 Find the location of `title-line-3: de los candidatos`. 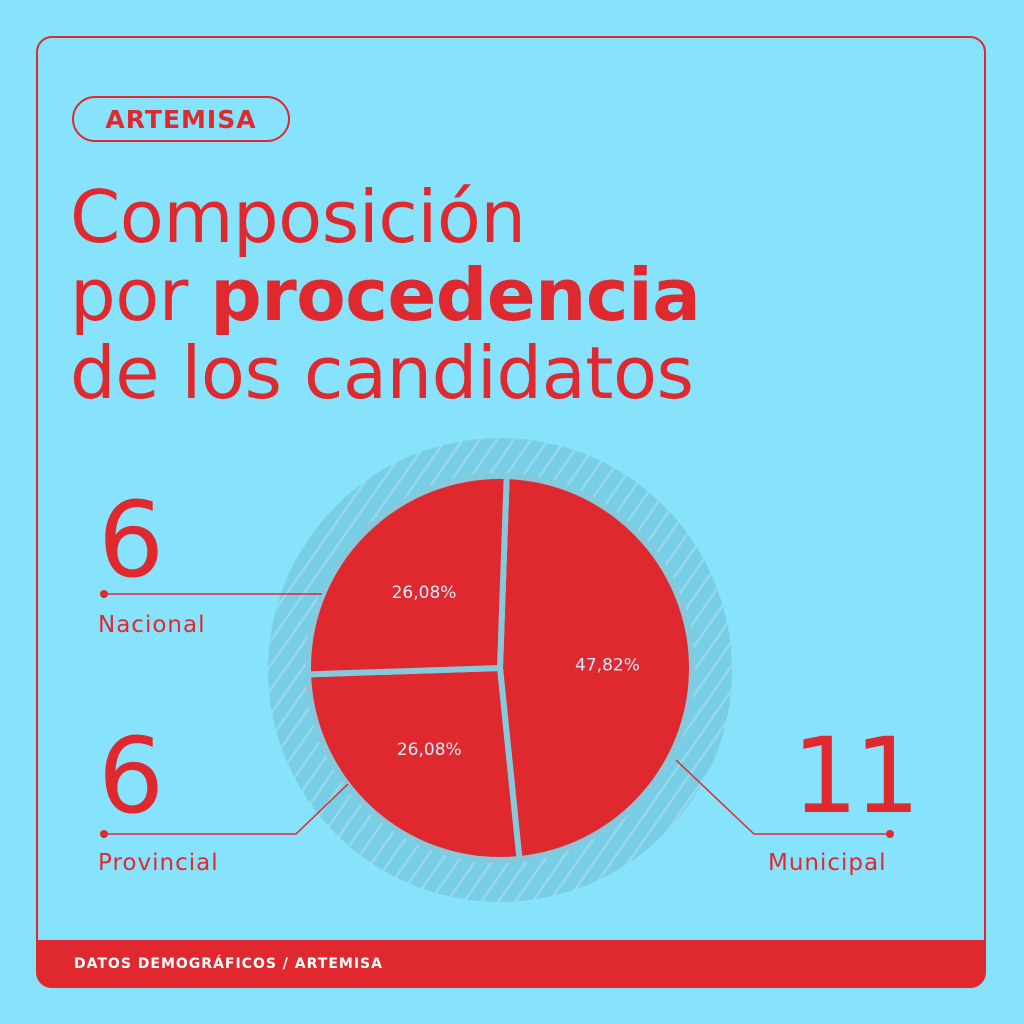

title-line-3: de los candidatos is located at coordinates (382, 373).